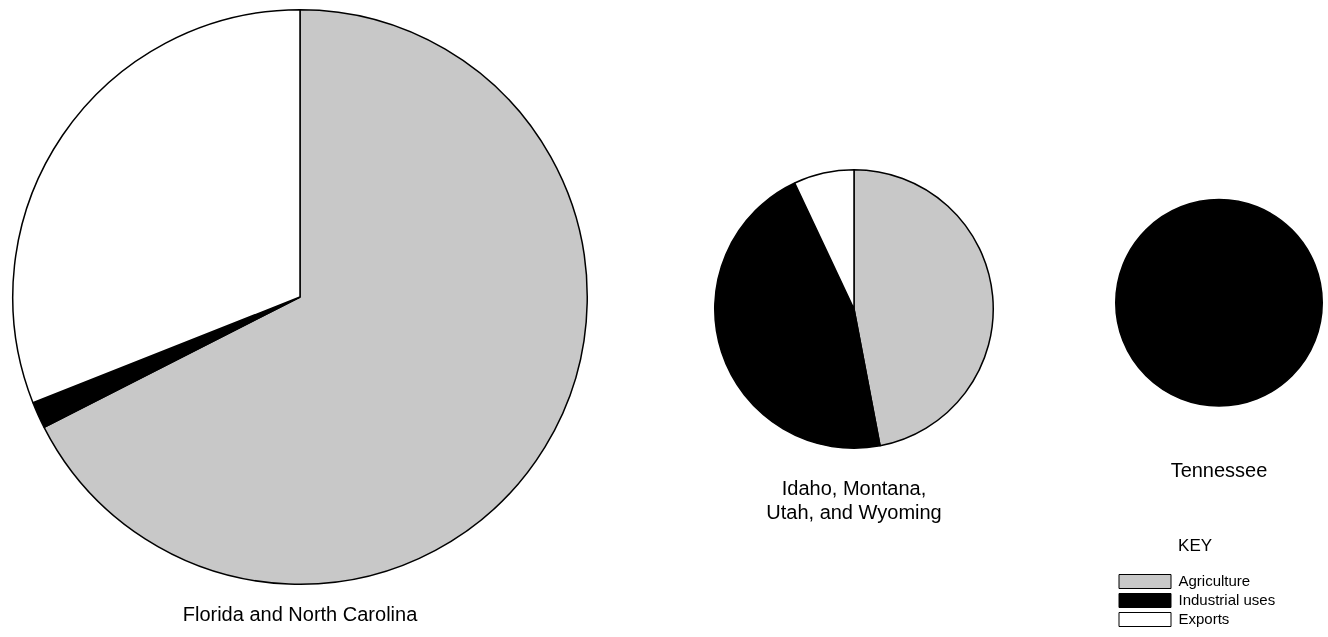 Image resolution: width=1328 pixels, height=637 pixels. What do you see at coordinates (1227, 599) in the screenshot?
I see `legend-label: Industrial uses` at bounding box center [1227, 599].